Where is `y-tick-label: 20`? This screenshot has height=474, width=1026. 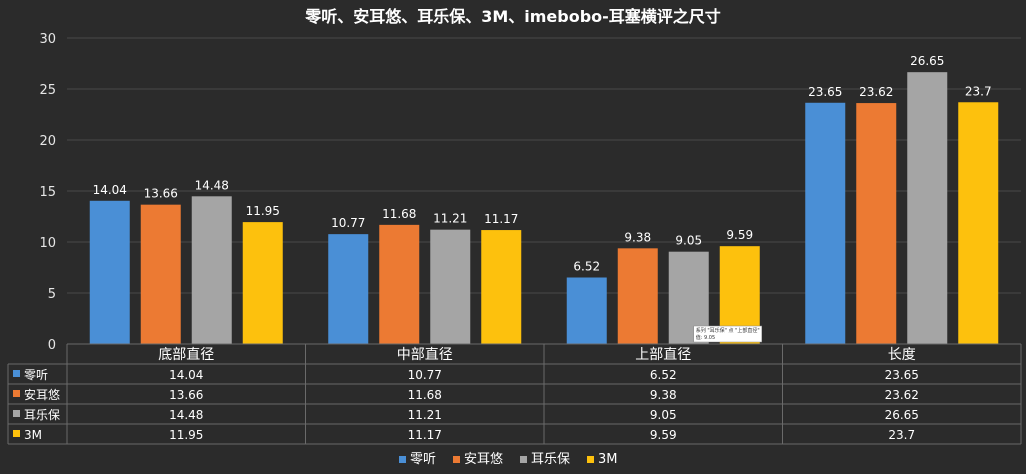
y-tick-label: 20 is located at coordinates (47, 141).